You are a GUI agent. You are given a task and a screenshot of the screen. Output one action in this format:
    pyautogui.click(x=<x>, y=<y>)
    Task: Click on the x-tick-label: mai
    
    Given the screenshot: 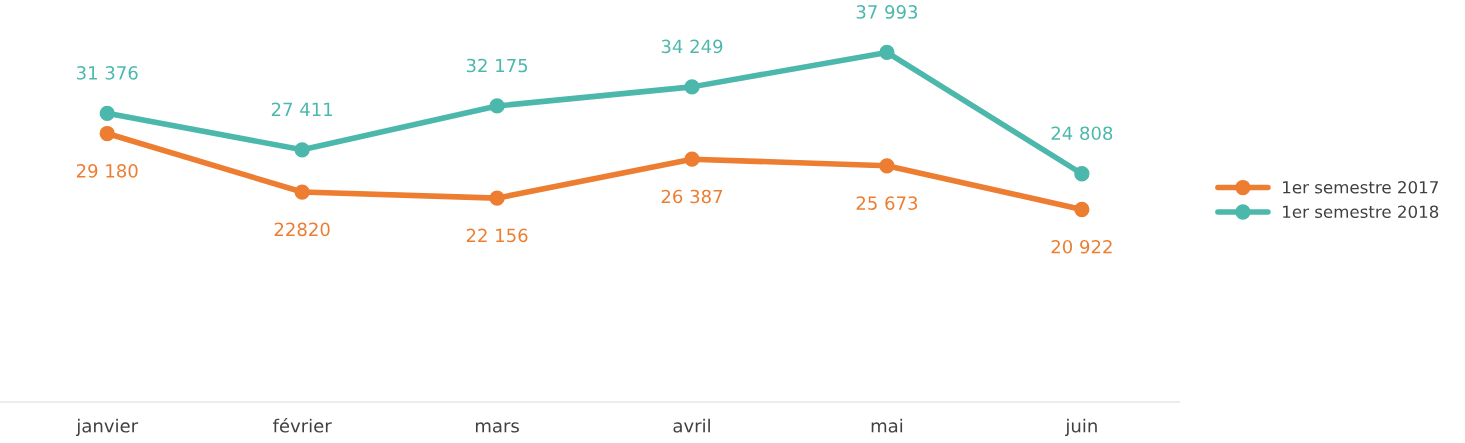 What is the action you would take?
    pyautogui.click(x=887, y=425)
    